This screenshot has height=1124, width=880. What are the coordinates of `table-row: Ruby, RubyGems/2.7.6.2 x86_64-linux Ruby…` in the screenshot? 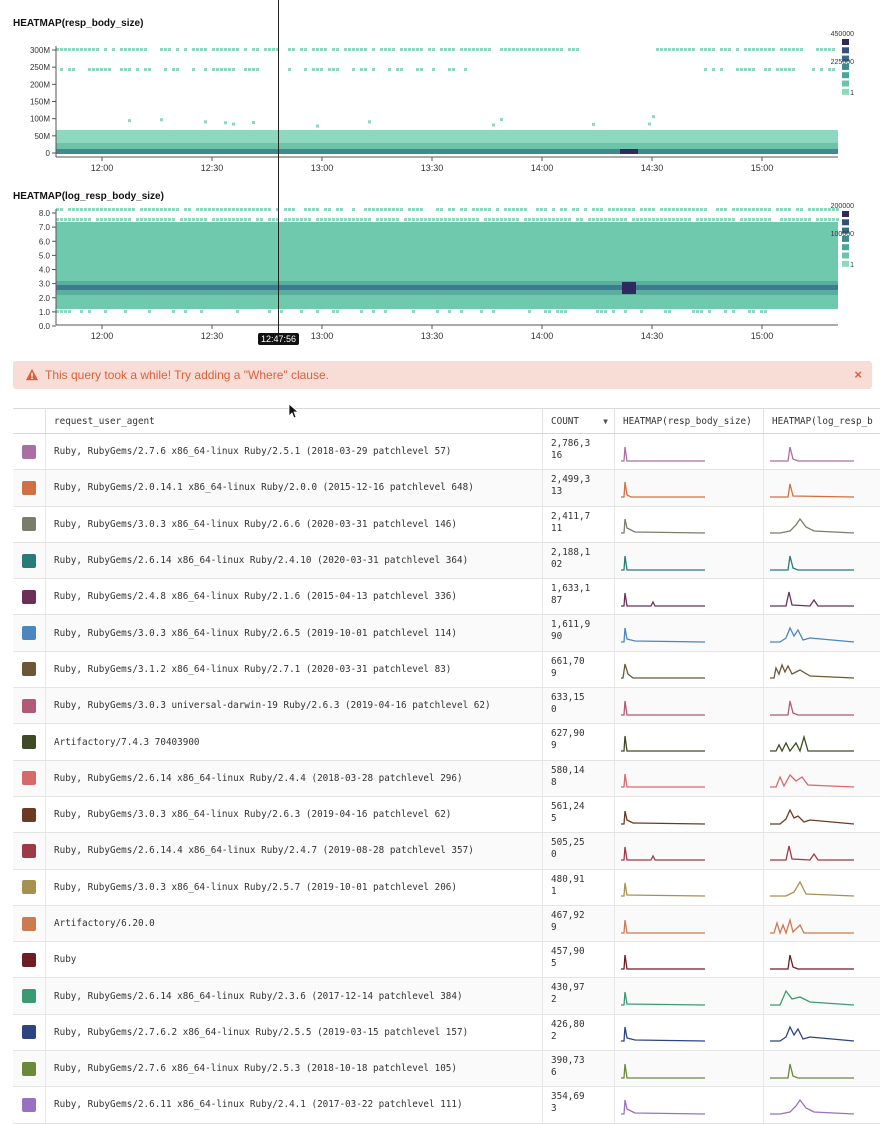 It's located at (446, 1033).